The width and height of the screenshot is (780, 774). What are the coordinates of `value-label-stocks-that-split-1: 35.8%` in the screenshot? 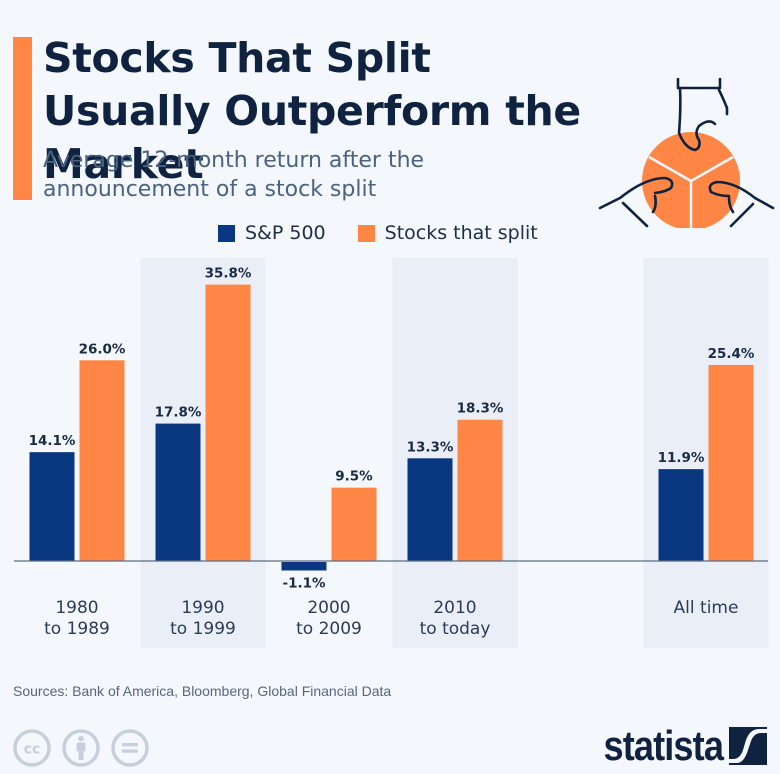 It's located at (228, 274).